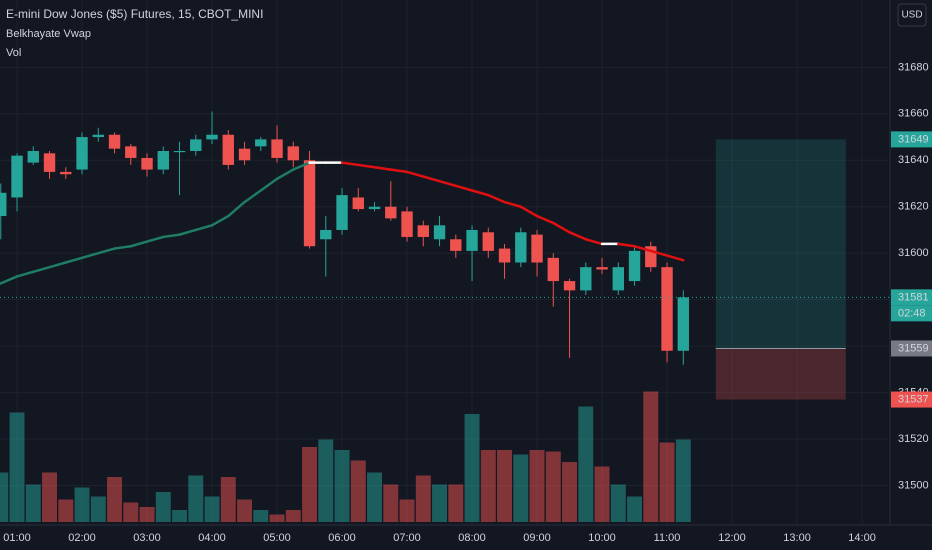  I want to click on loss-zone, so click(780, 374).